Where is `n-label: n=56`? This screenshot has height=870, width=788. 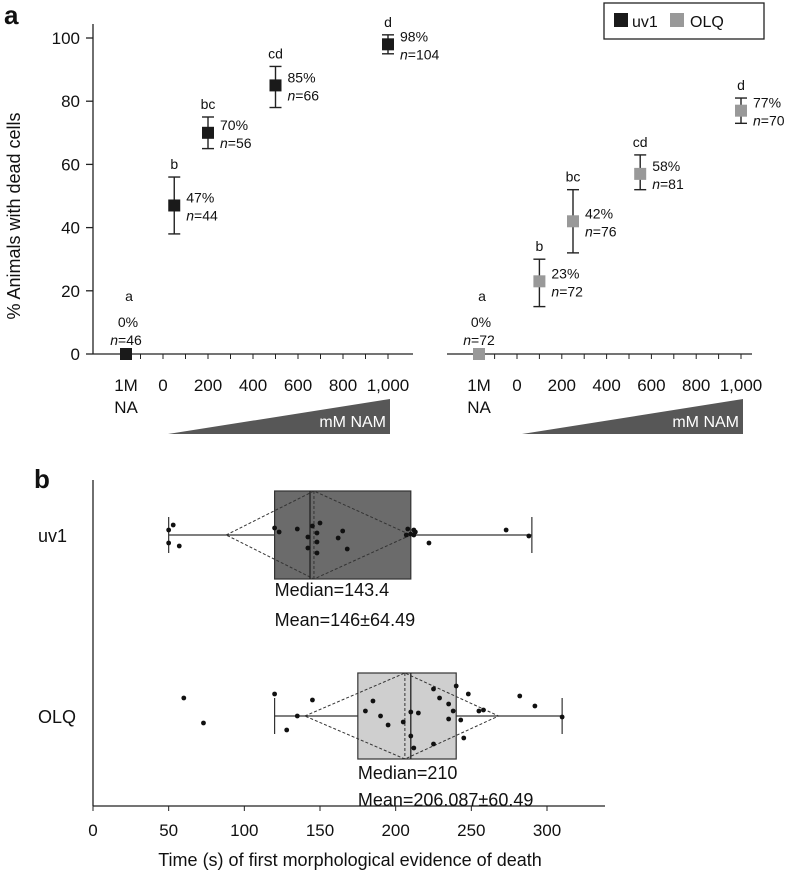 n-label: n=56 is located at coordinates (236, 143).